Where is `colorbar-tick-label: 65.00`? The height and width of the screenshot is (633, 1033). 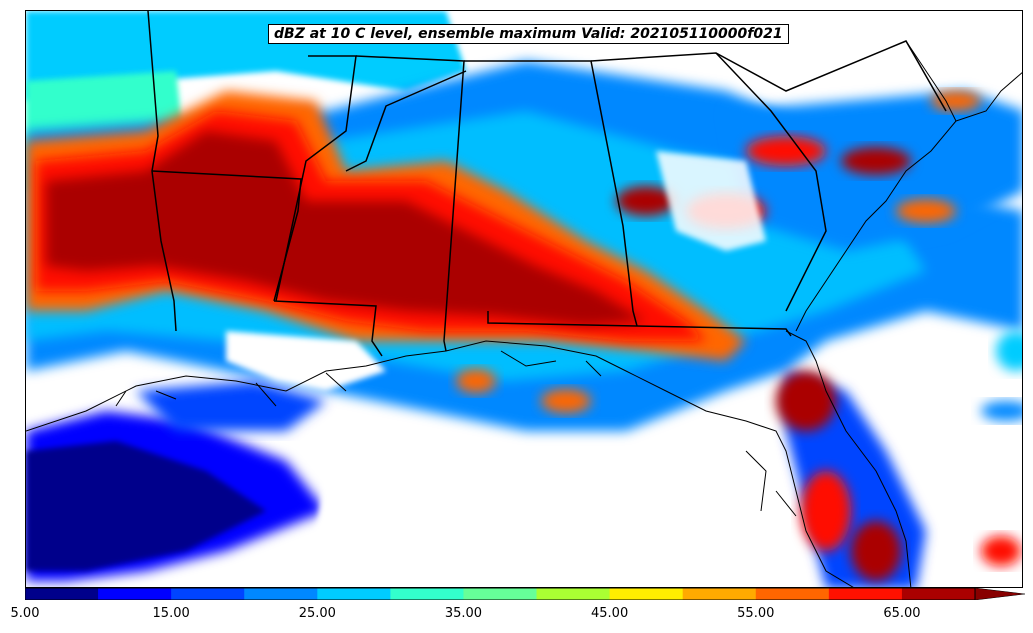
colorbar-tick-label: 65.00 is located at coordinates (902, 613).